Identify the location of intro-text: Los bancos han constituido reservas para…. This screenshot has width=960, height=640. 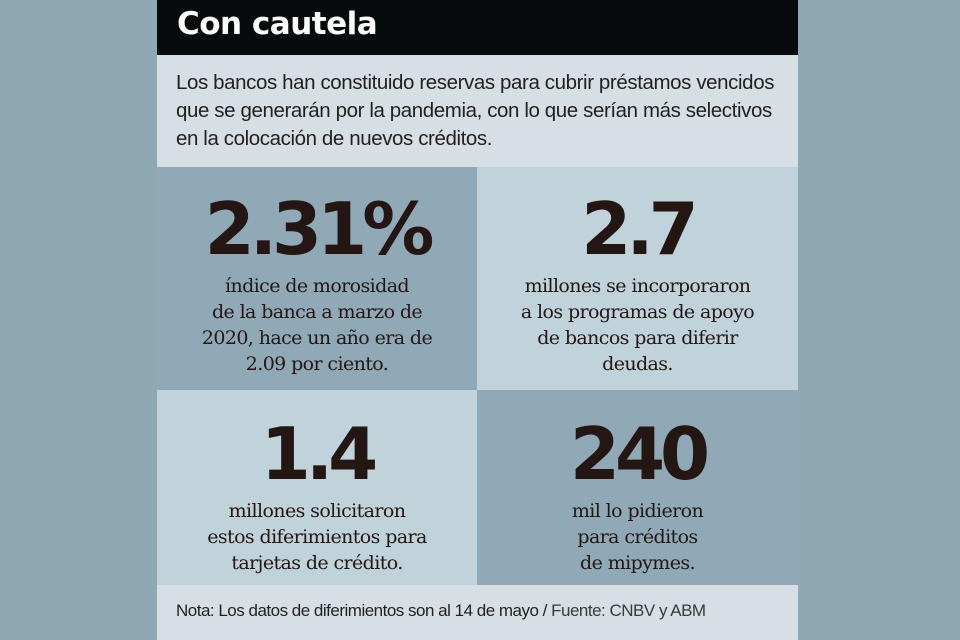
(475, 110).